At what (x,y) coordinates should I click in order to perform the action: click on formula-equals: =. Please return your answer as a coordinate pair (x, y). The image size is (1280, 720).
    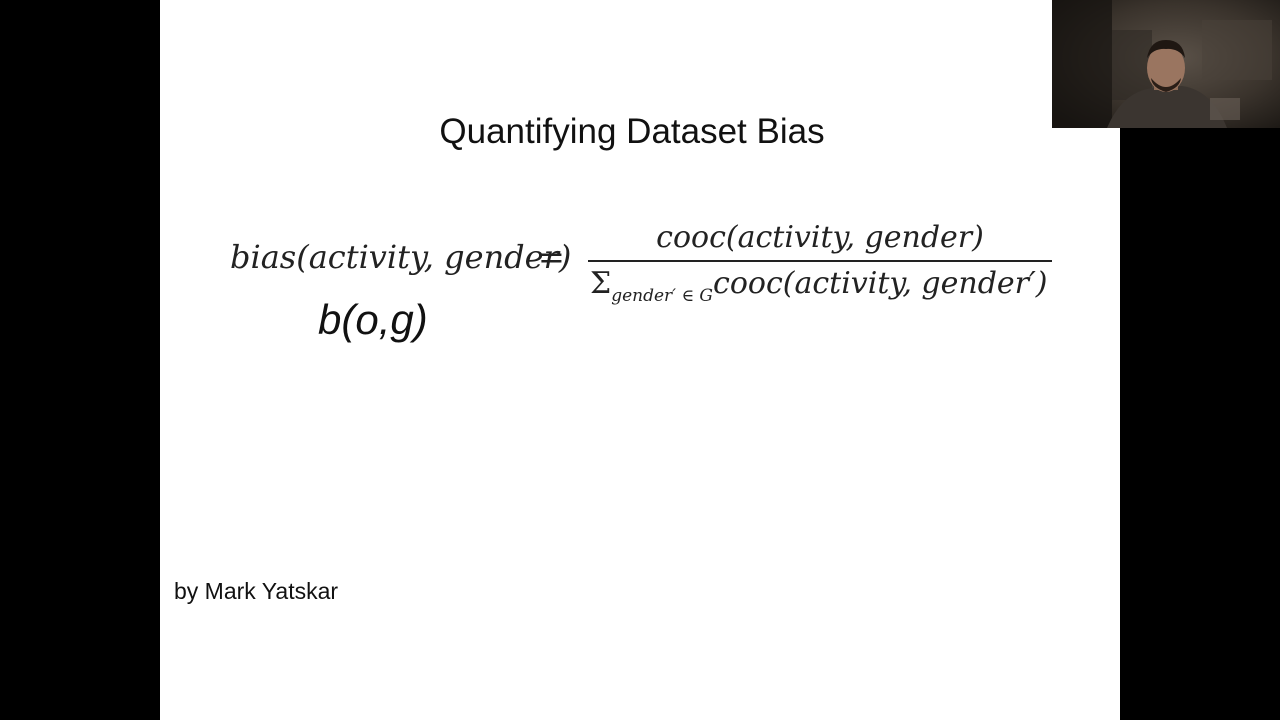
    Looking at the image, I should click on (551, 257).